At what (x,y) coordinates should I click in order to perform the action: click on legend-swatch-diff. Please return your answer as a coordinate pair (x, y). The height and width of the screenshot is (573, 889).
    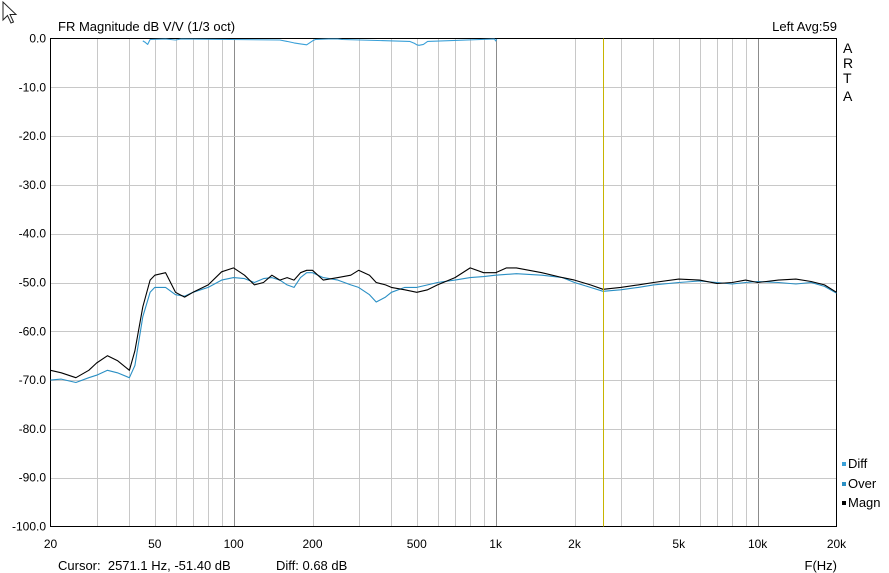
    Looking at the image, I should click on (844, 464).